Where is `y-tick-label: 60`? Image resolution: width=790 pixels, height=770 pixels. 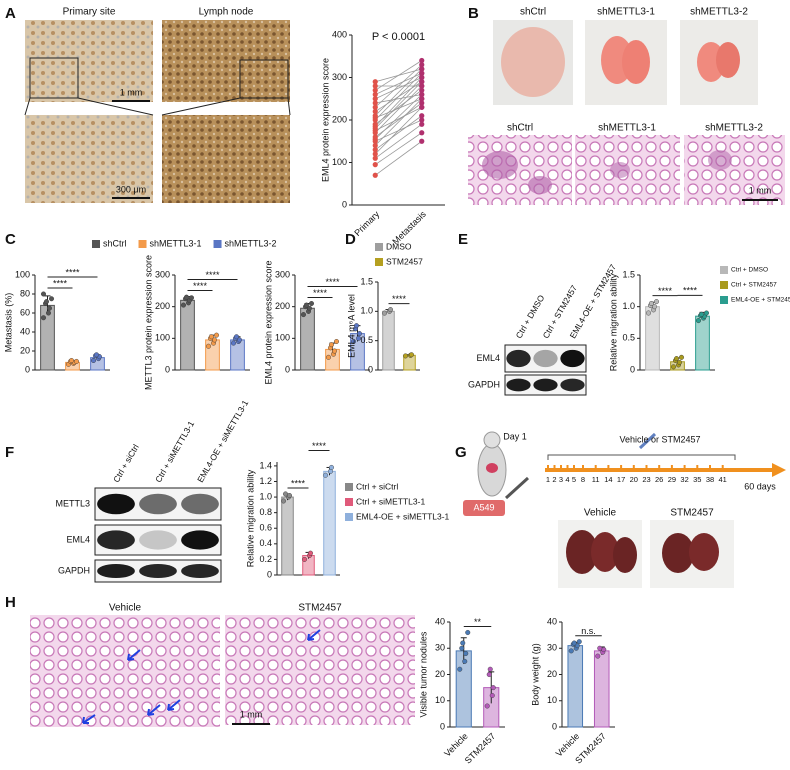 y-tick-label: 60 is located at coordinates (25, 312).